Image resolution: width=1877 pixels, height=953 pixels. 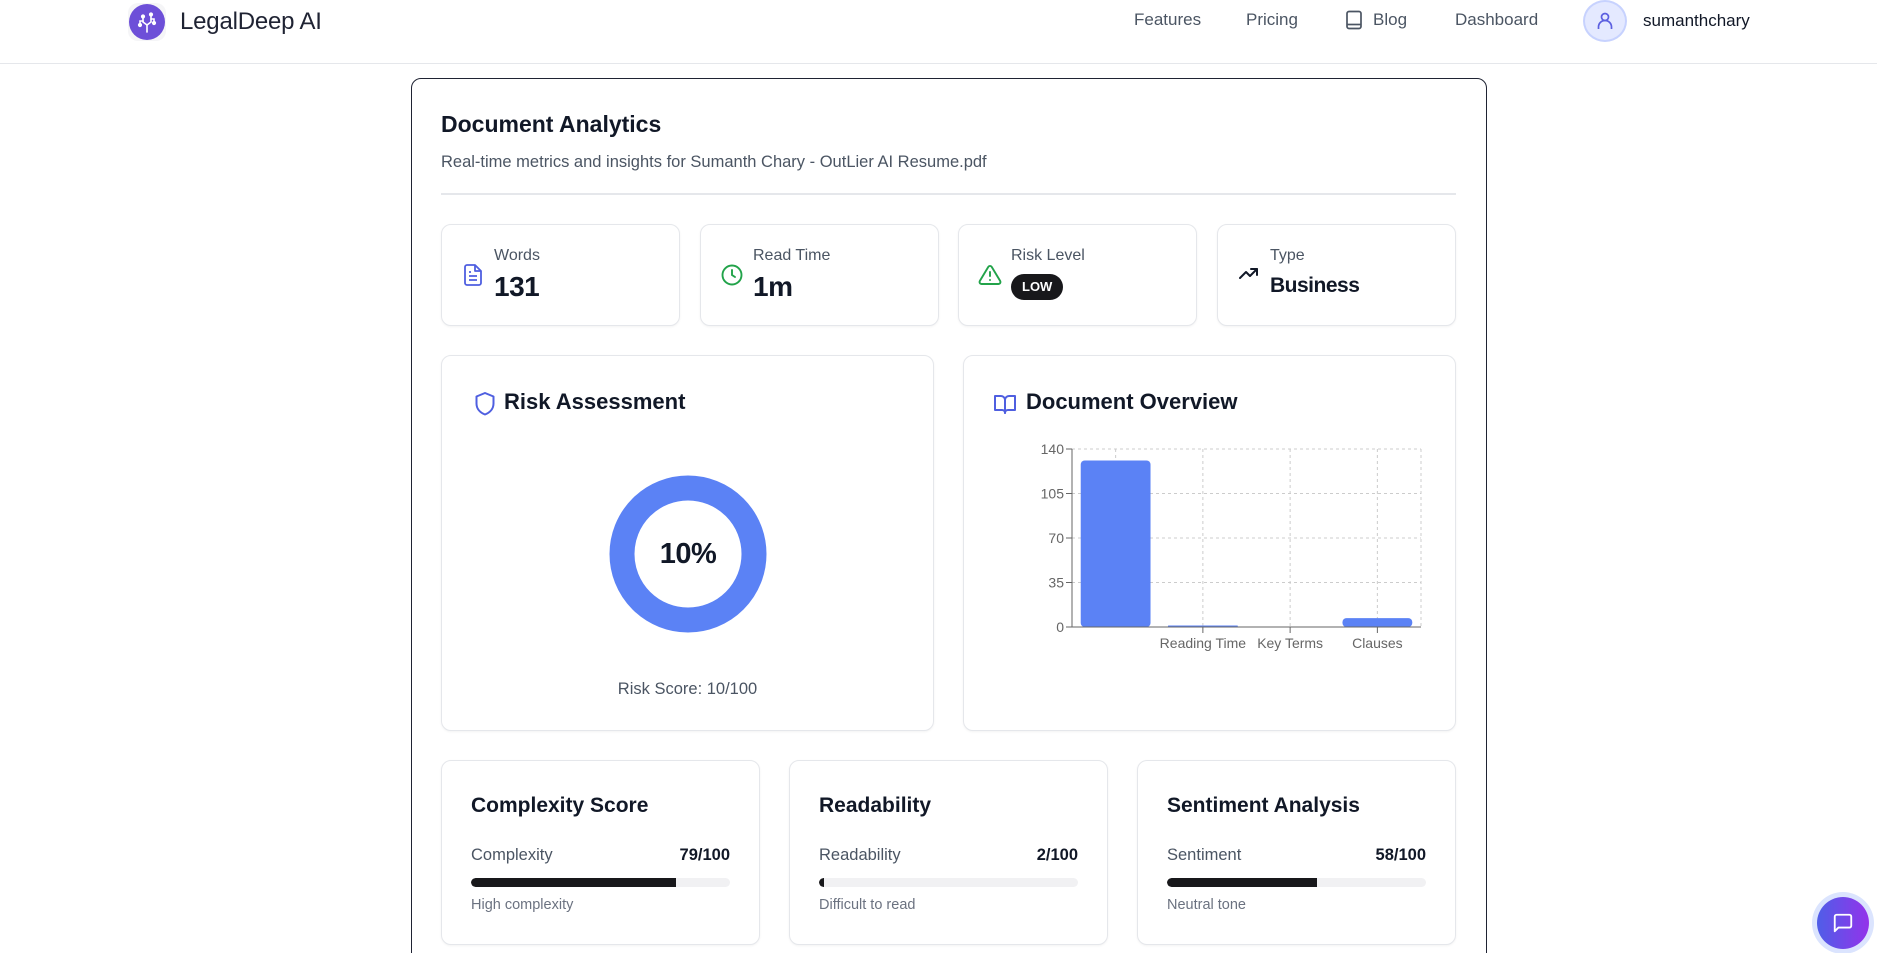 What do you see at coordinates (1053, 449) in the screenshot?
I see `y-tick-label: 140` at bounding box center [1053, 449].